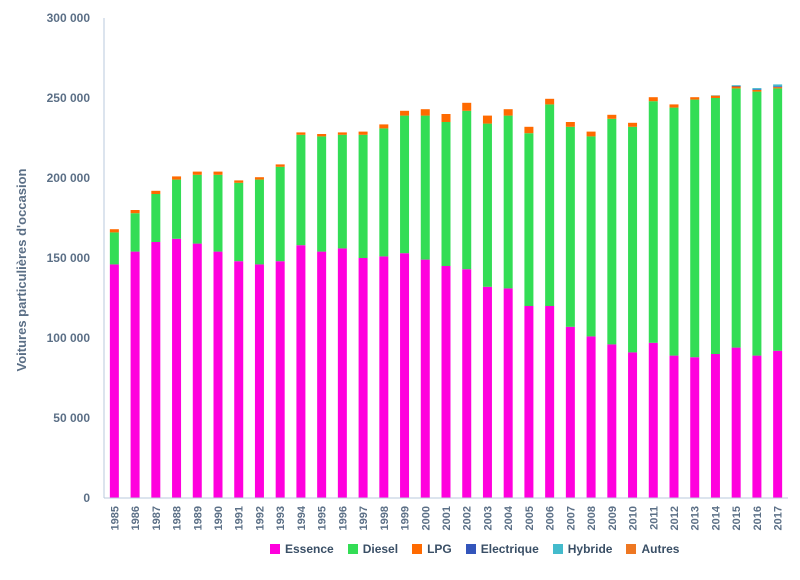 This screenshot has width=800, height=580. Describe the element at coordinates (549, 205) in the screenshot. I see `bar-segment-diesel-2006` at that location.